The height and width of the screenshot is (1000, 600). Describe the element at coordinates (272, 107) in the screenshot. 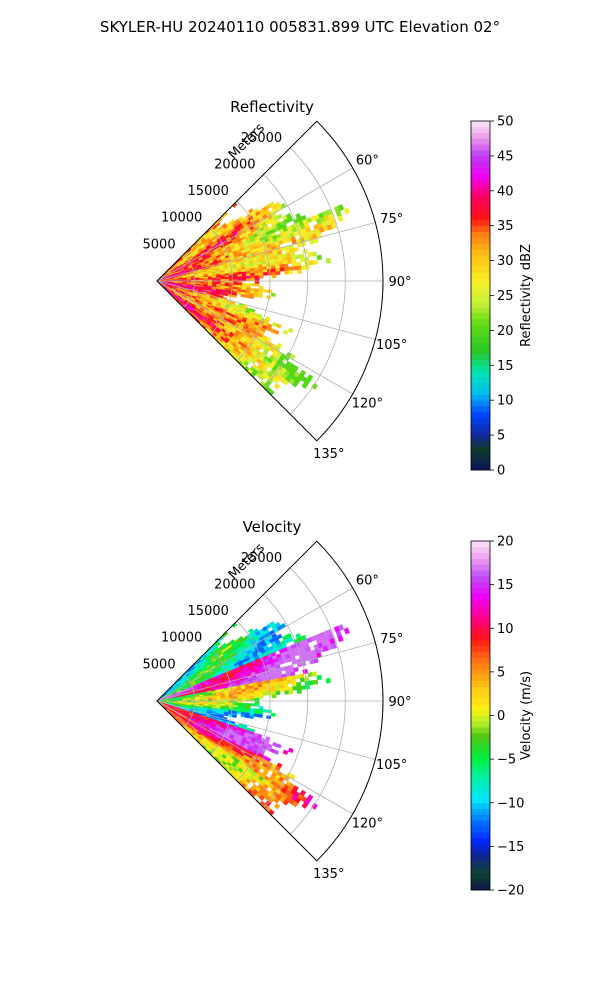

I see `reflectivity-title: Reflectivity` at that location.